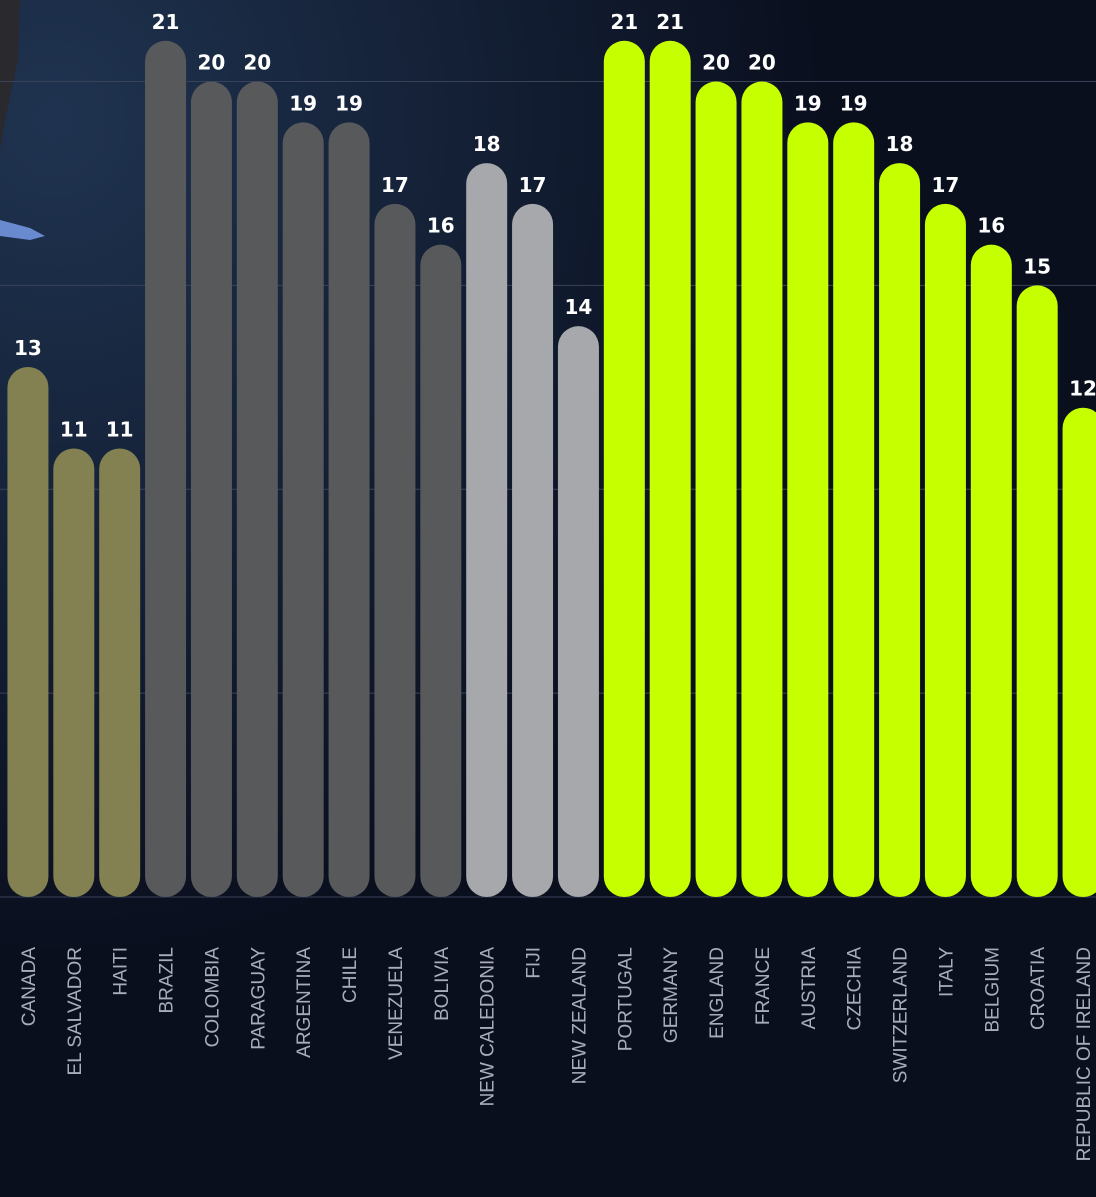  Describe the element at coordinates (671, 995) in the screenshot. I see `x-tick-label: GERMANY` at that location.